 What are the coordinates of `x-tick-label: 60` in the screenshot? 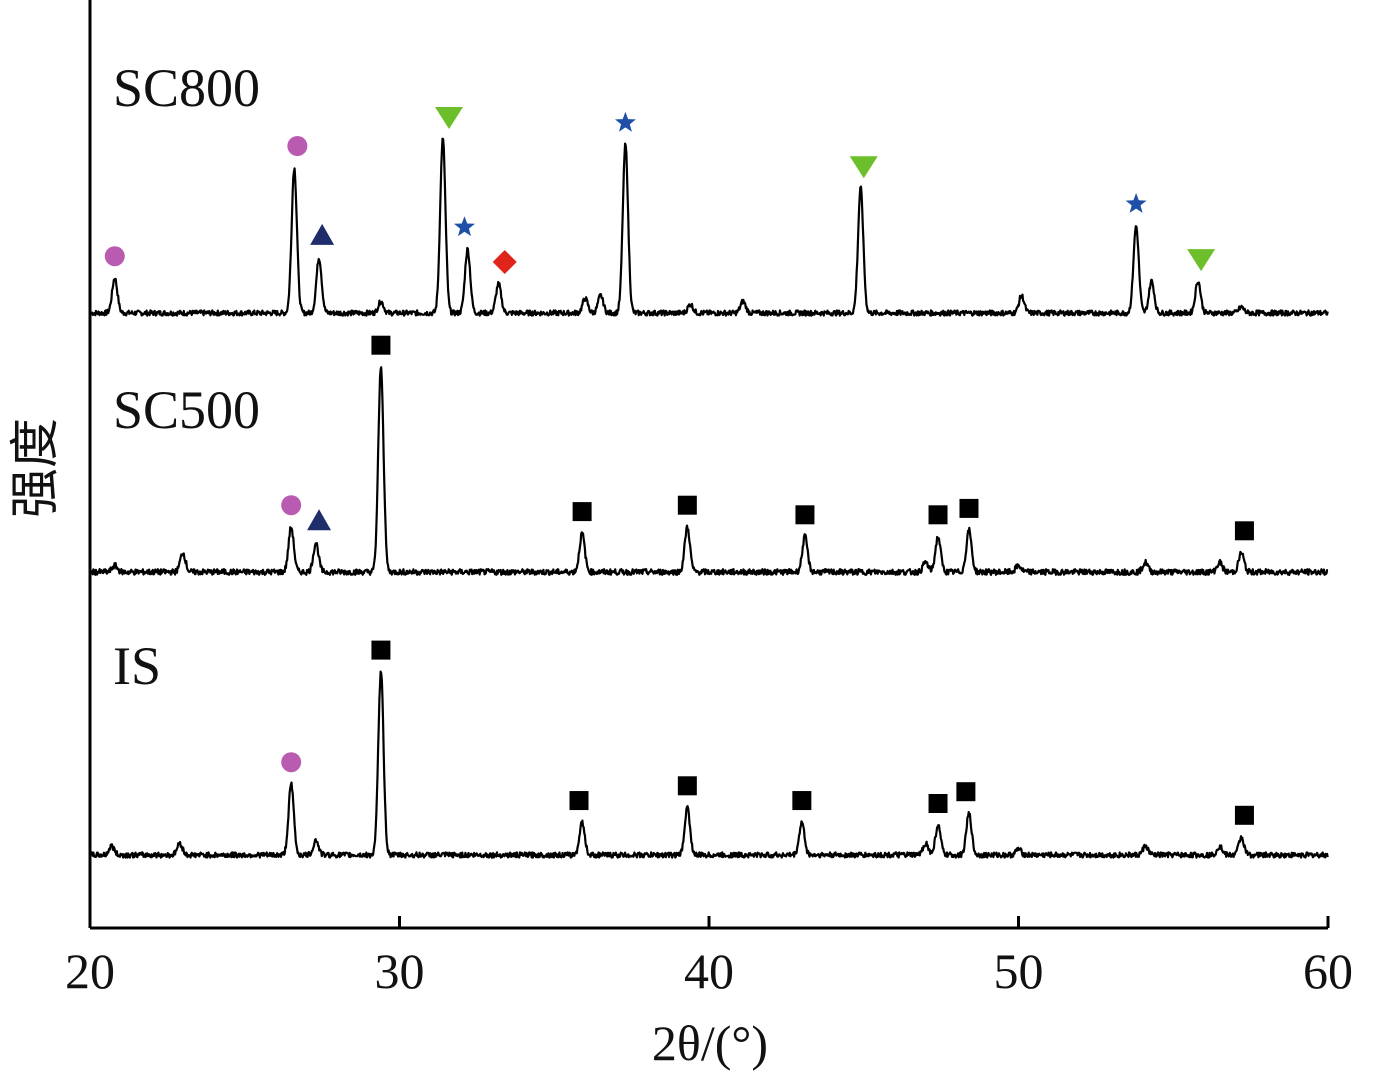 It's located at (1328, 971).